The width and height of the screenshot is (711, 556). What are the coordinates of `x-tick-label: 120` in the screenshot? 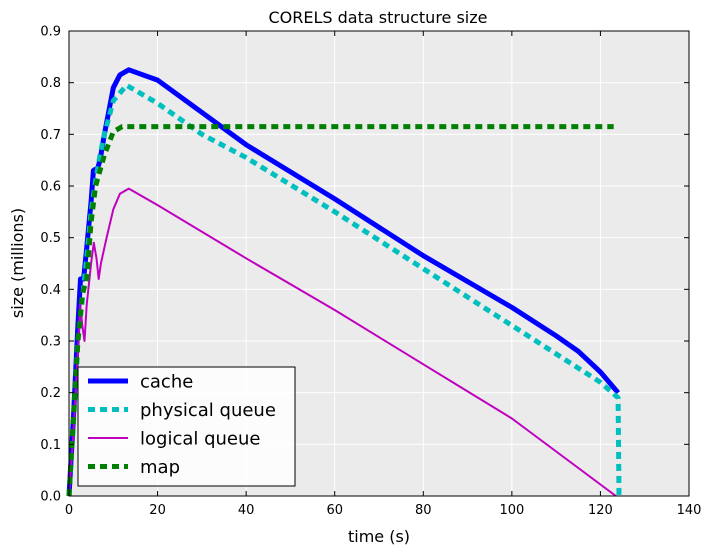 It's located at (600, 510).